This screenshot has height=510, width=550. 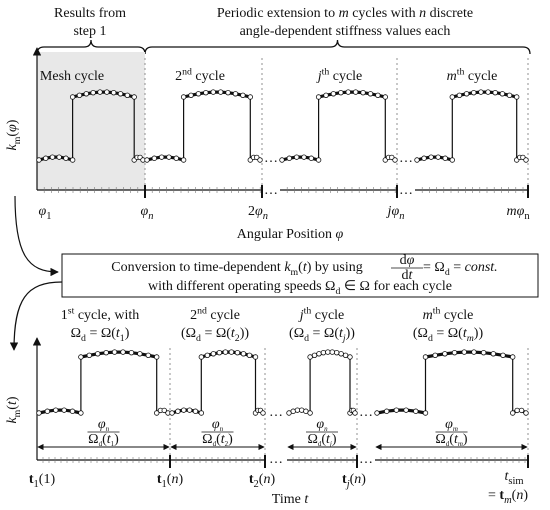 What do you see at coordinates (396, 286) in the screenshot?
I see `text-run: ∈ Ω for each cycle` at bounding box center [396, 286].